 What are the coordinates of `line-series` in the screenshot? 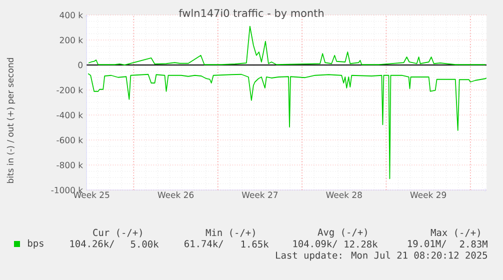 It's located at (287, 46).